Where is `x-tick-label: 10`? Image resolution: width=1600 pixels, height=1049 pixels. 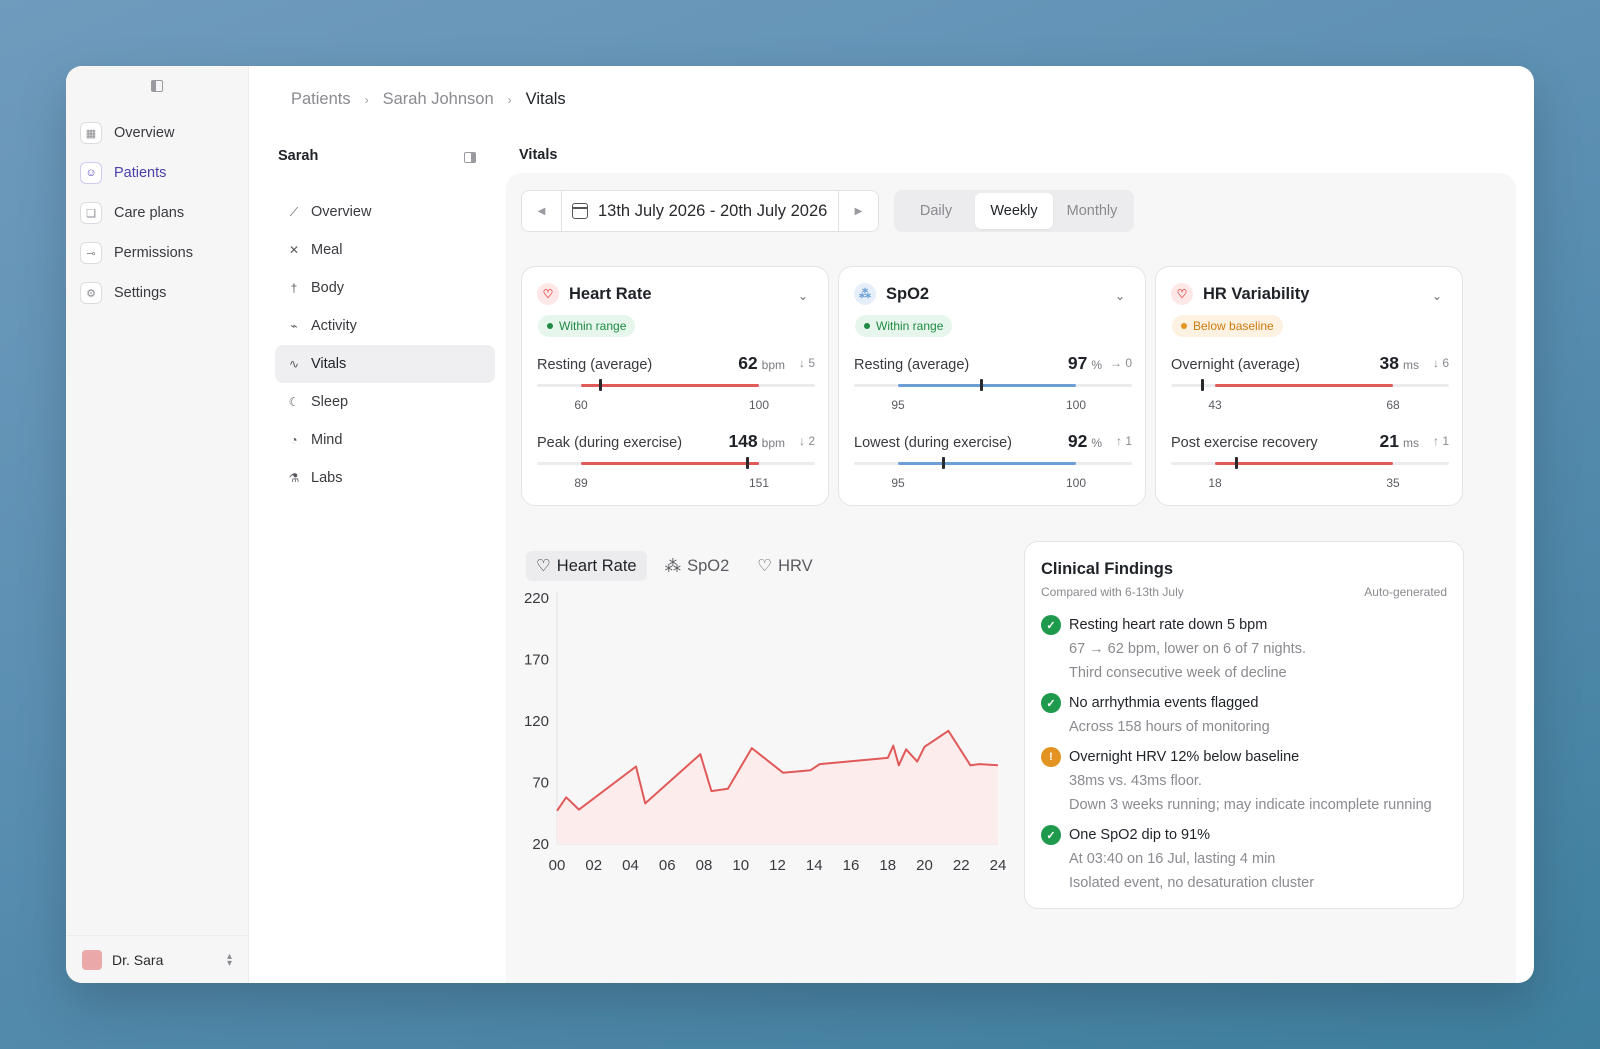
x-tick-label: 10 is located at coordinates (740, 865).